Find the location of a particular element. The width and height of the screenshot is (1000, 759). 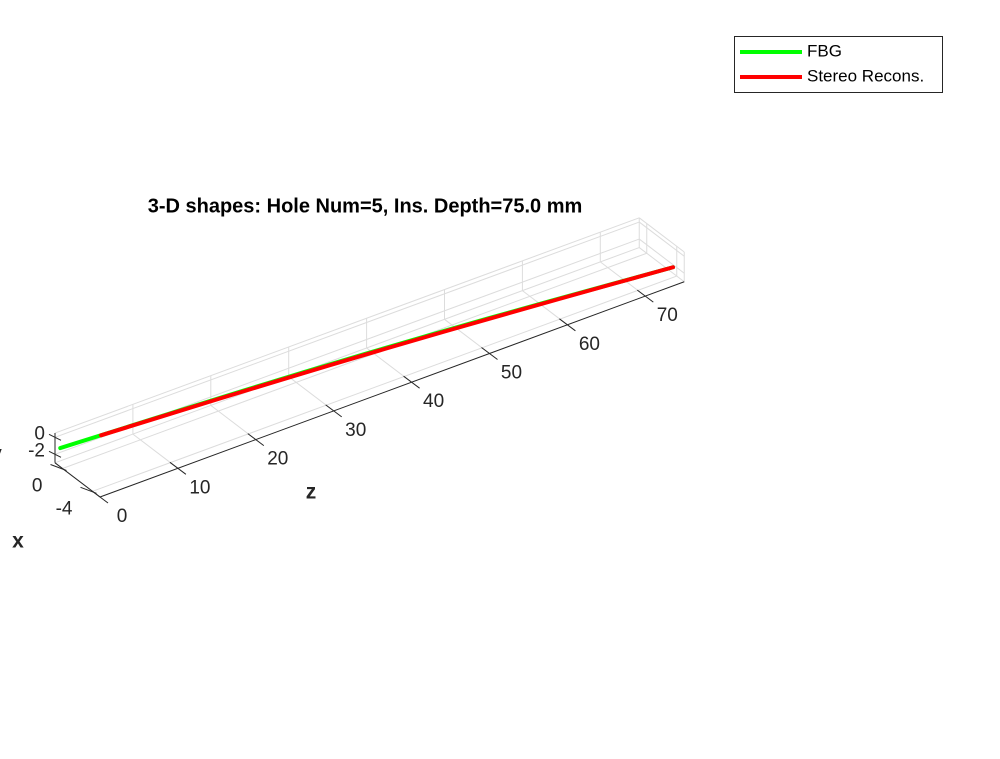

x-tick-label: 0 is located at coordinates (37, 486).